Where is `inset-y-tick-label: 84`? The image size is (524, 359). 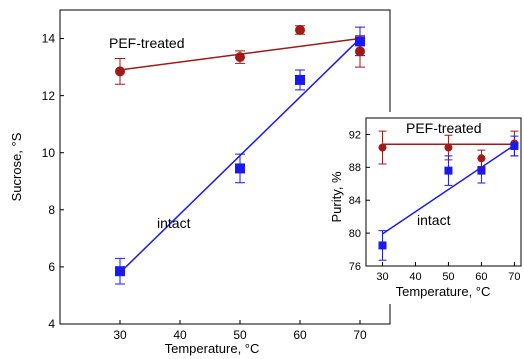 inset-y-tick-label: 84 is located at coordinates (355, 201).